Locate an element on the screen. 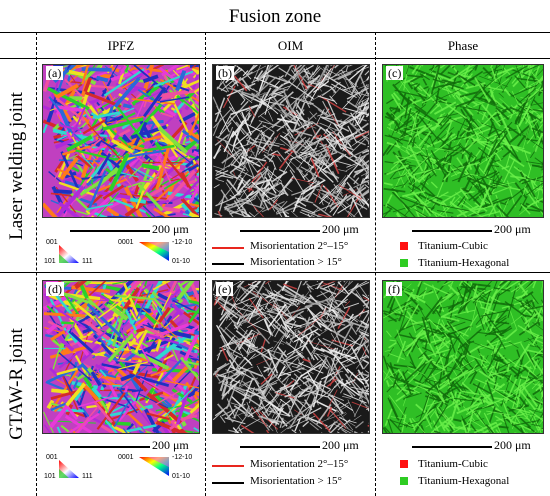  row-label-gtaw: GTAW-R joint is located at coordinates (16, 384).